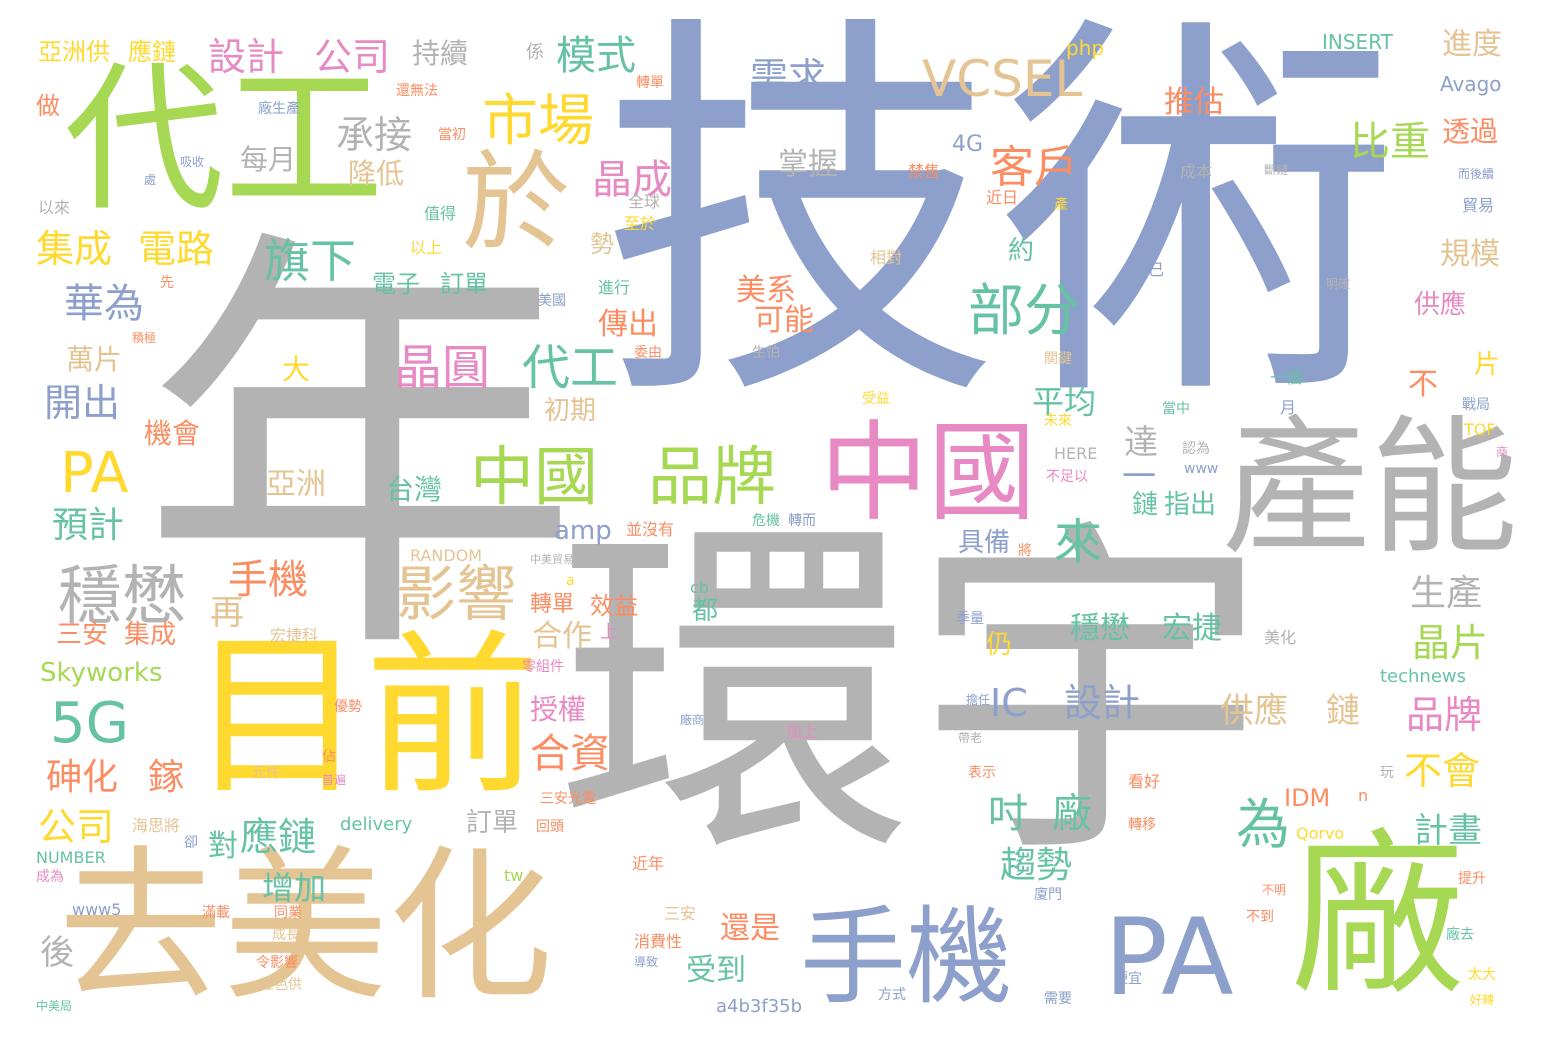 Image resolution: width=1548 pixels, height=1052 pixels. I want to click on word: 危機, so click(766, 521).